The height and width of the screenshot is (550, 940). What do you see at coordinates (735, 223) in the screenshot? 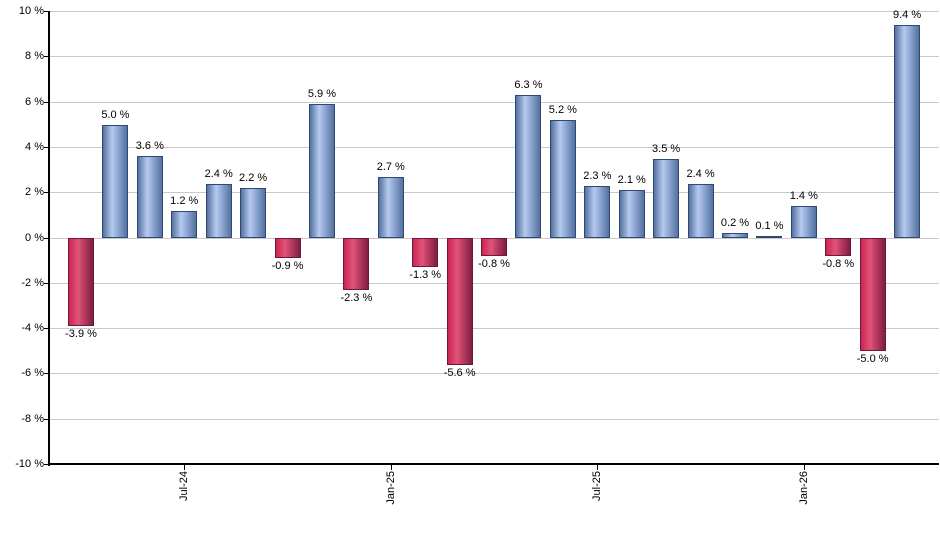
I see `bar-value-label: 0.2 %` at bounding box center [735, 223].